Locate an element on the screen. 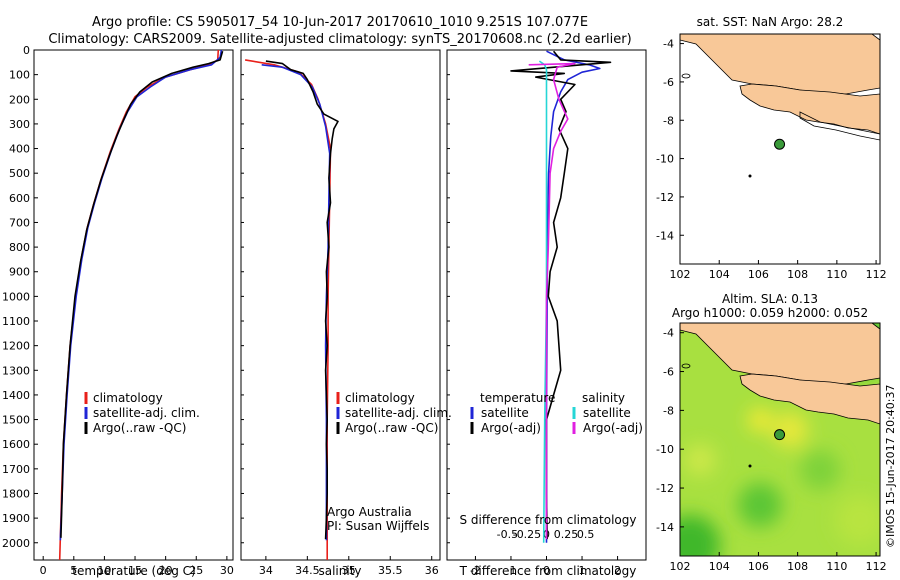 This screenshot has width=900, height=580. sla-map-argo-marker is located at coordinates (780, 435).